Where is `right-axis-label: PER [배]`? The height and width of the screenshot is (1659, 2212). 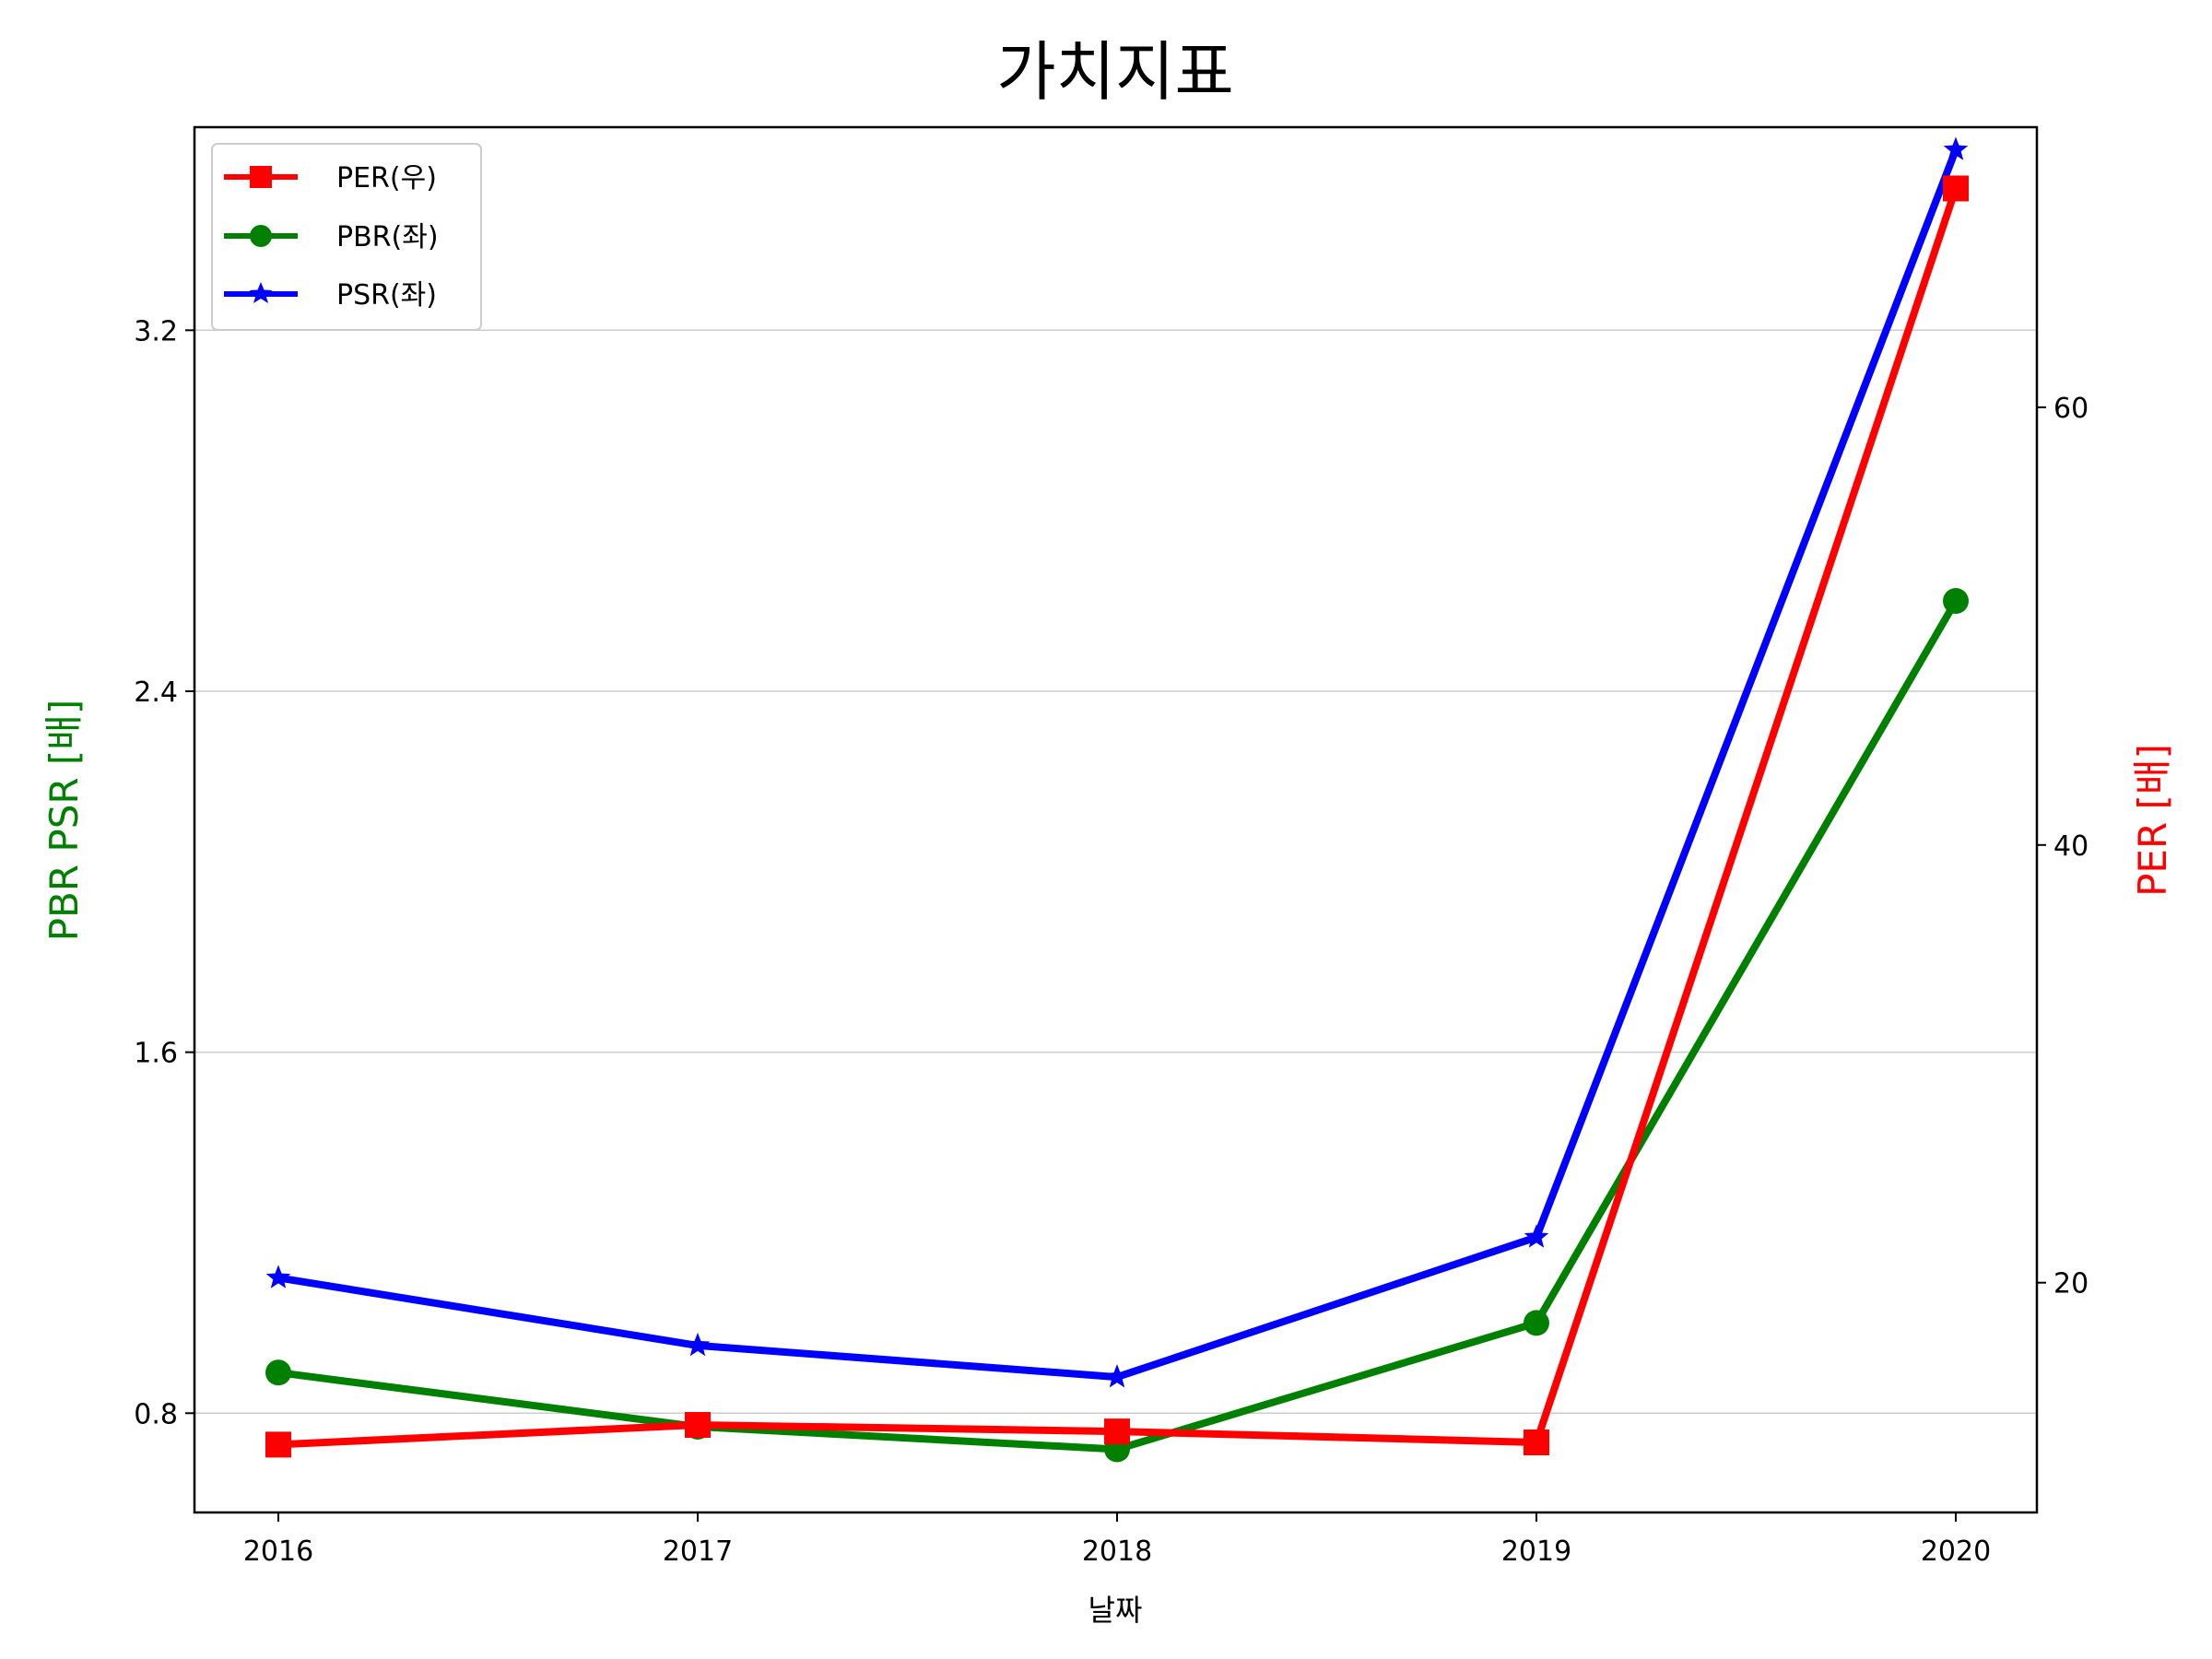 right-axis-label: PER [배] is located at coordinates (2152, 820).